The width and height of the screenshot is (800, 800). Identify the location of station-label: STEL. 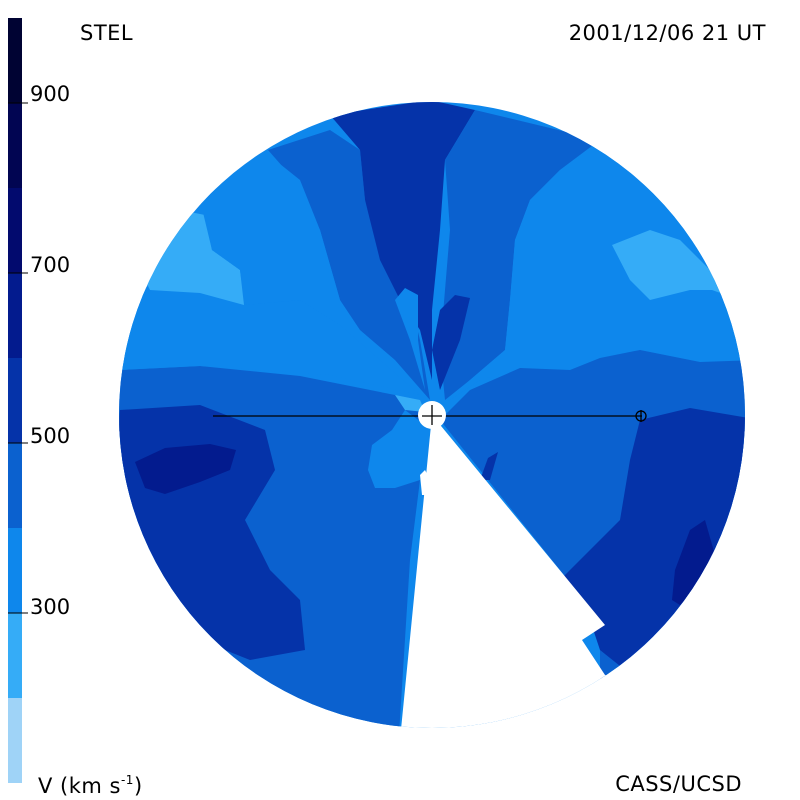
(107, 33).